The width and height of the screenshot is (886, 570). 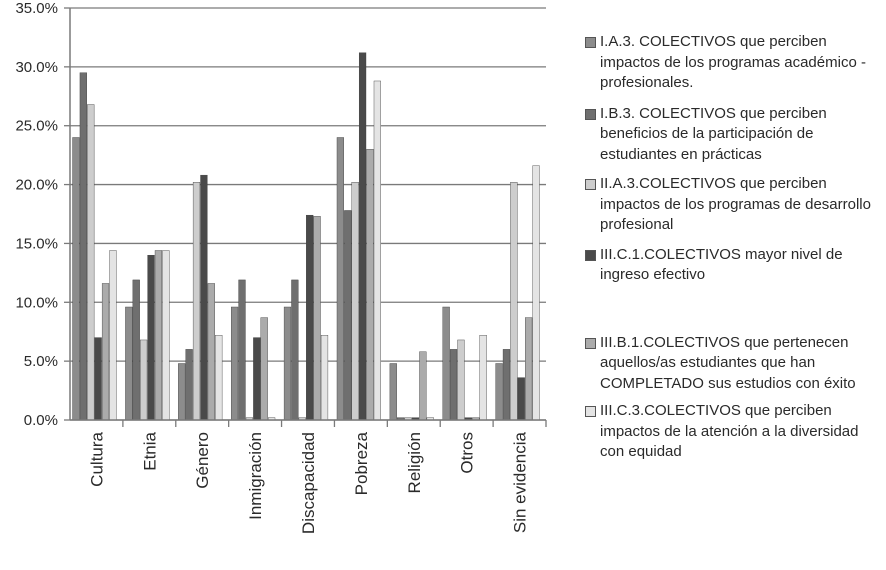 What do you see at coordinates (520, 482) in the screenshot?
I see `x-tick-label: Sin evidencia` at bounding box center [520, 482].